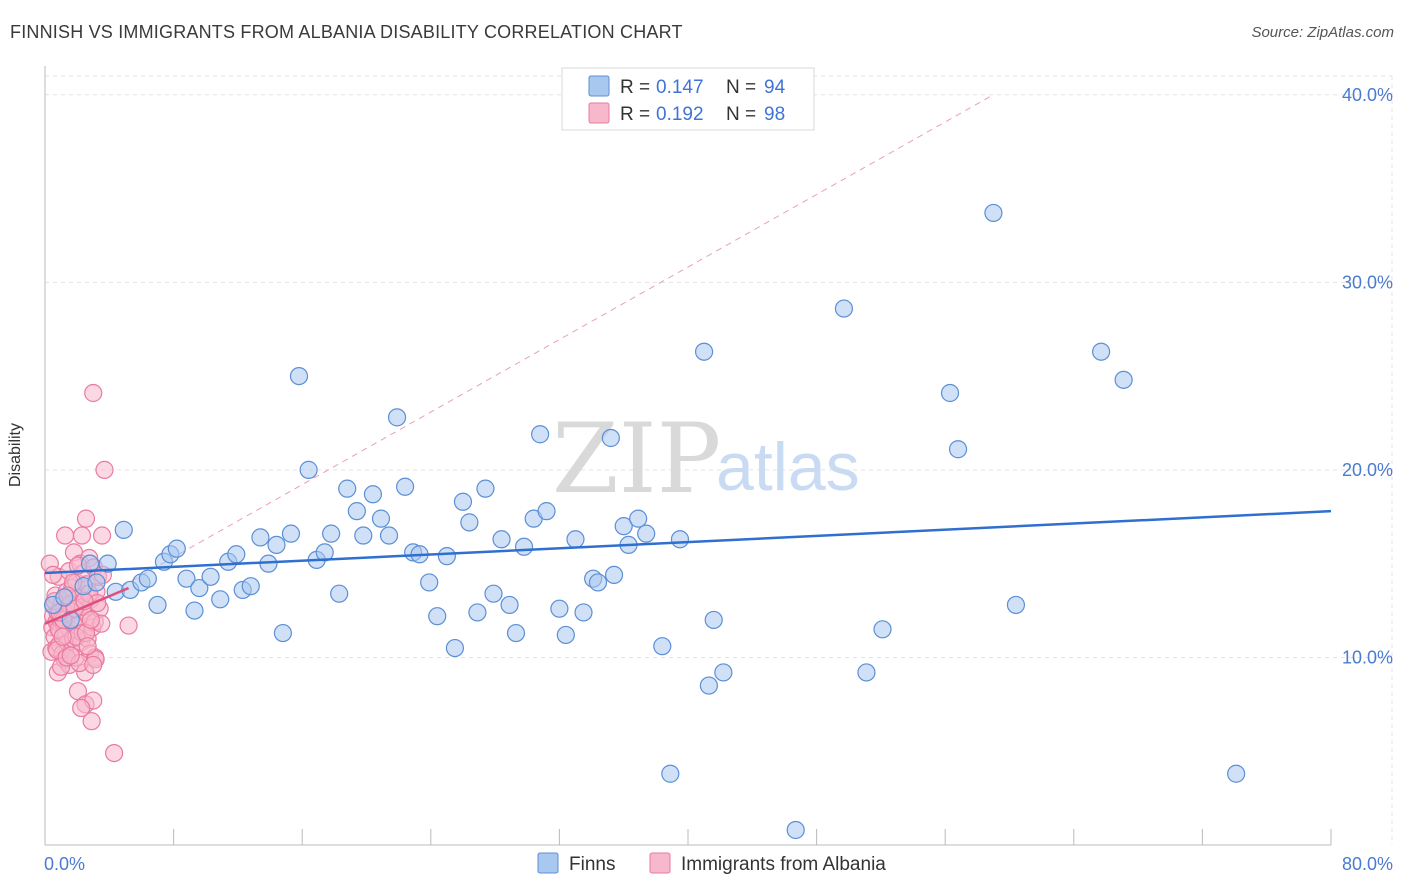 The height and width of the screenshot is (892, 1406). Describe the element at coordinates (1367, 864) in the screenshot. I see `x-tick-label-max: 80.0%` at that location.